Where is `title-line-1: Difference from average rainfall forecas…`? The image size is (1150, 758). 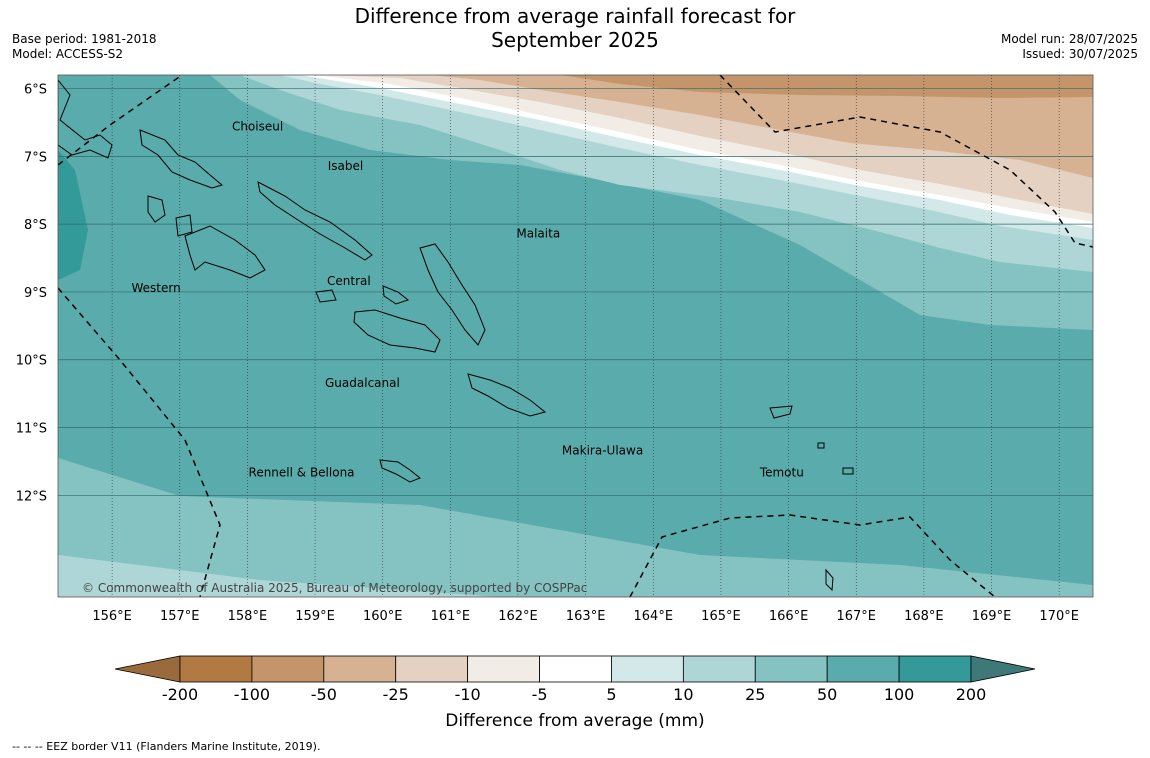 title-line-1: Difference from average rainfall forecas… is located at coordinates (575, 16).